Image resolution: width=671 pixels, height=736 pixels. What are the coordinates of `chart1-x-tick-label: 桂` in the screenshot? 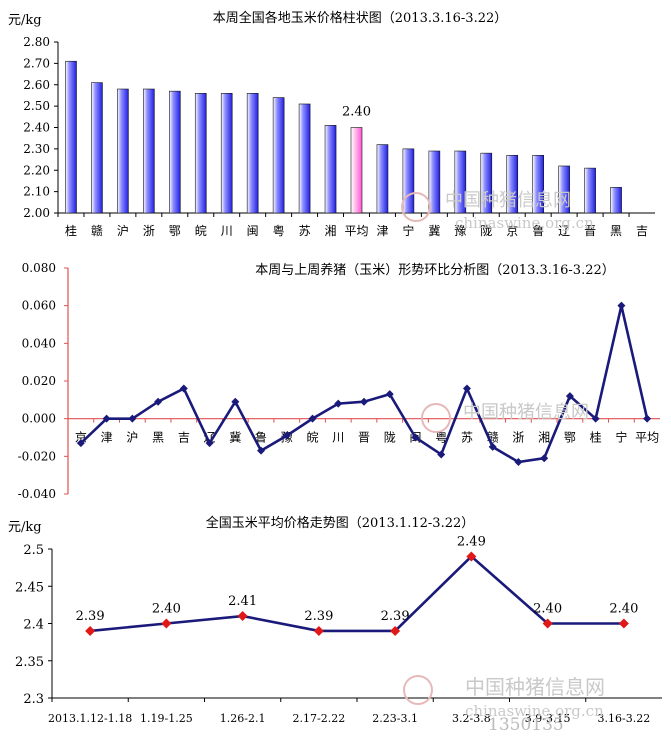 It's located at (71, 230).